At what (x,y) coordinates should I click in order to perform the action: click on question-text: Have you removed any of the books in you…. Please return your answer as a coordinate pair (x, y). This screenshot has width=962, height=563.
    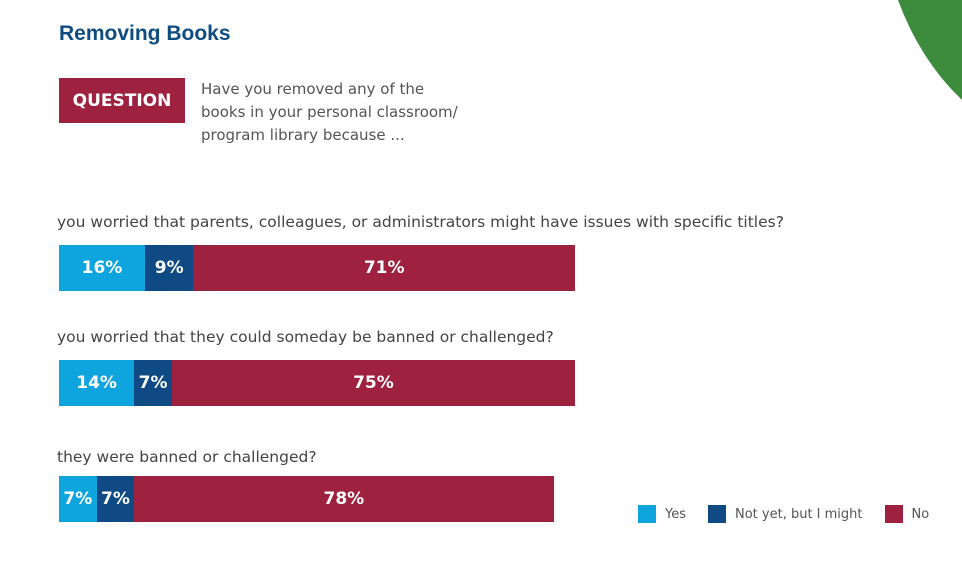
    Looking at the image, I should click on (329, 112).